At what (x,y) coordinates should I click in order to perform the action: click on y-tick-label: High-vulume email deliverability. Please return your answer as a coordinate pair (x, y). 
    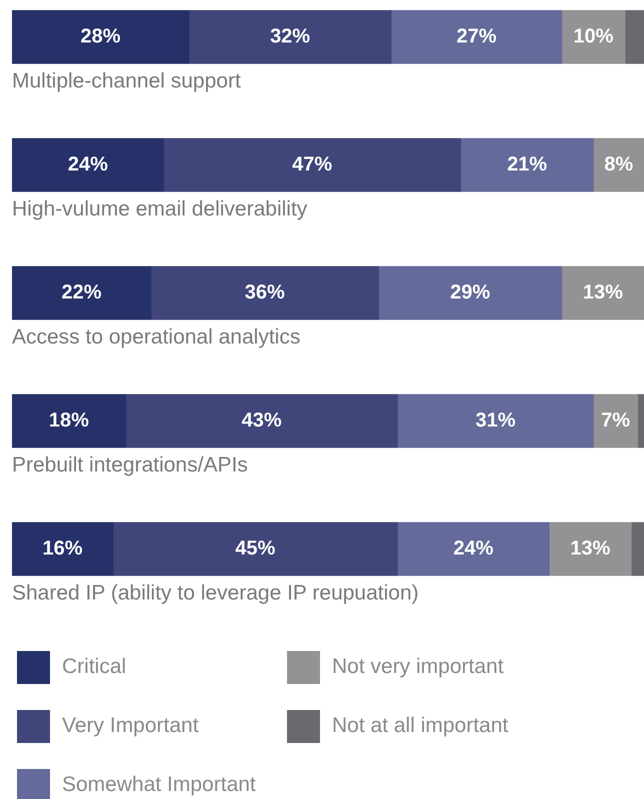
    Looking at the image, I should click on (160, 208).